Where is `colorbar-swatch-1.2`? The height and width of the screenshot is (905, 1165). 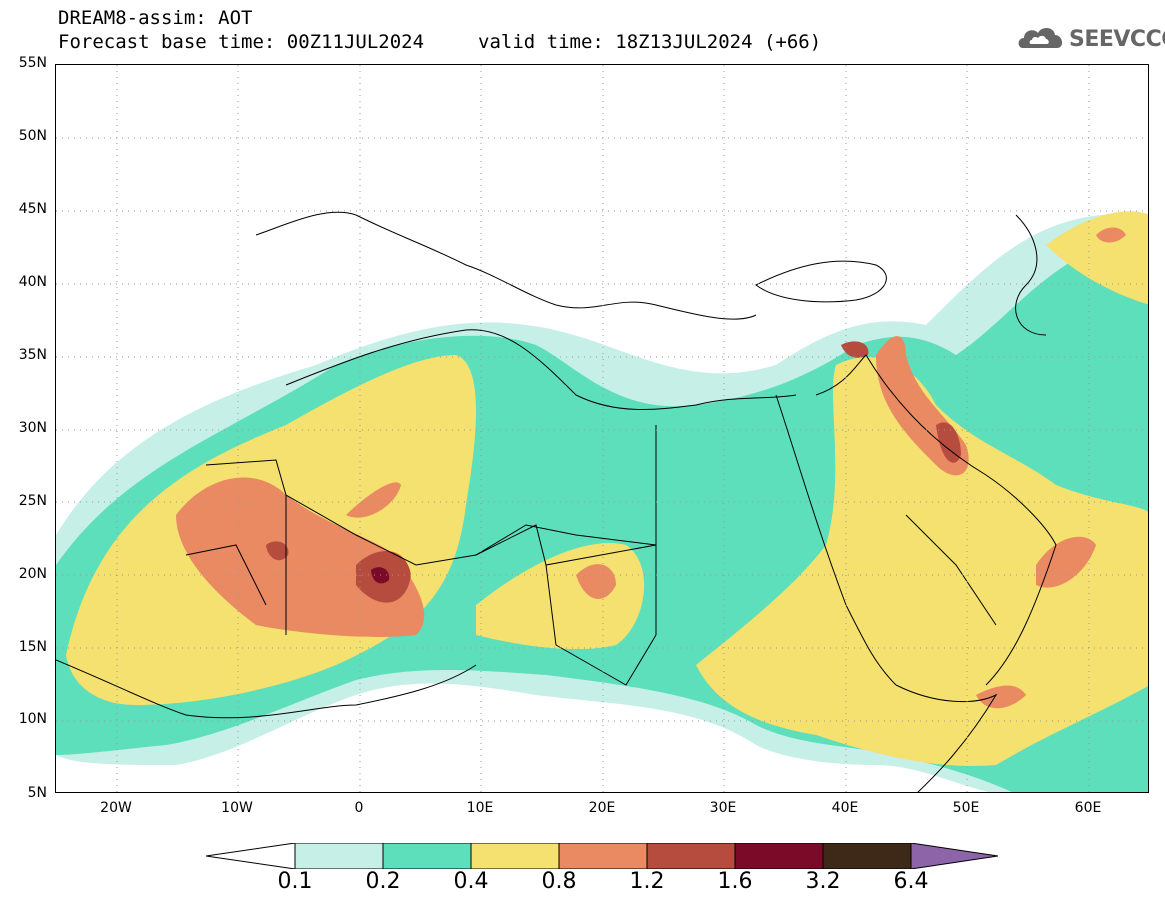
colorbar-swatch-1.2 is located at coordinates (691, 856).